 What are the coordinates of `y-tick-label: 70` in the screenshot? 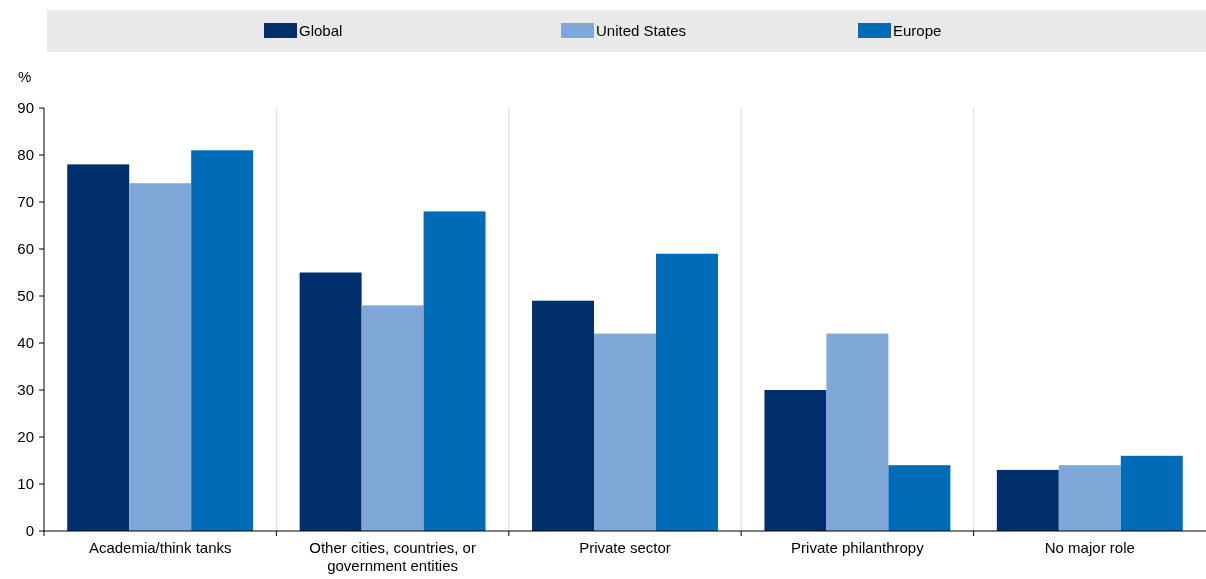 It's located at (25, 202).